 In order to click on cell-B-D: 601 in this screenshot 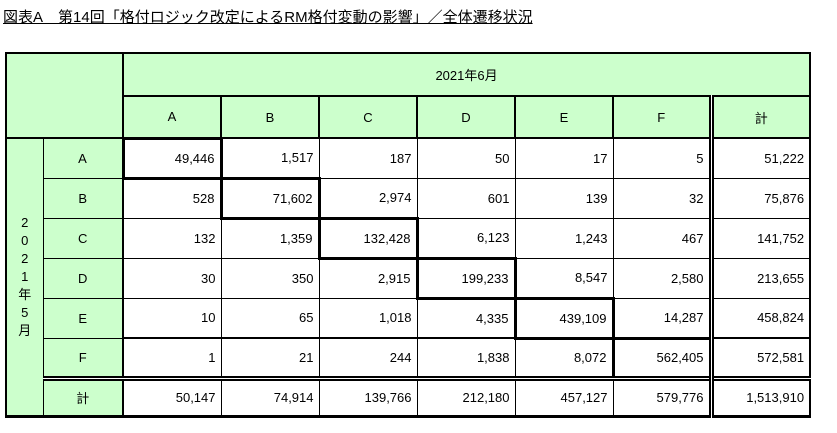, I will do `click(466, 198)`.